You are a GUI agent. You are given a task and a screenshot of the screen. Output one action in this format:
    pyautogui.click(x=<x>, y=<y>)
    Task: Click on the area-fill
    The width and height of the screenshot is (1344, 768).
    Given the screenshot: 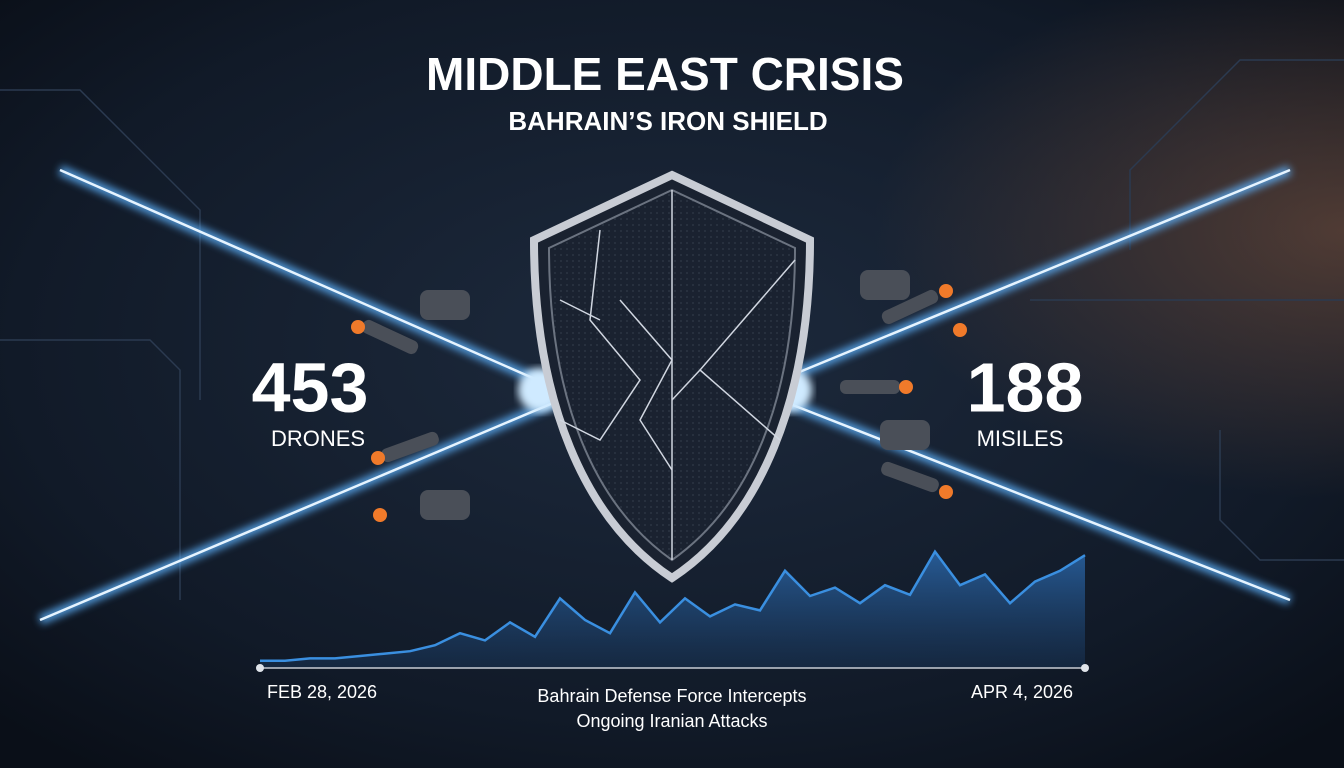 What is the action you would take?
    pyautogui.click(x=672, y=609)
    